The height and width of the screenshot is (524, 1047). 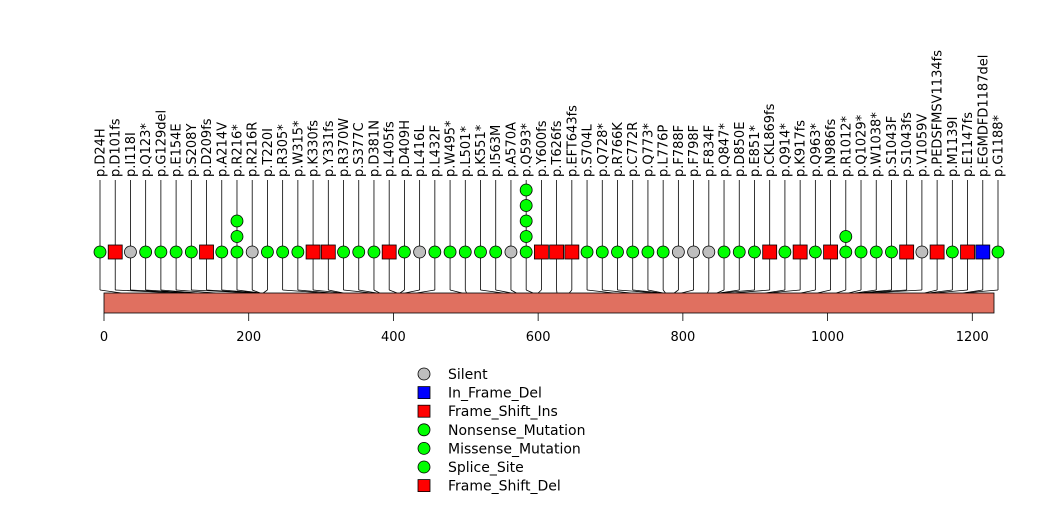 I want to click on legend-label: Frame_Shift_Del, so click(x=504, y=487).